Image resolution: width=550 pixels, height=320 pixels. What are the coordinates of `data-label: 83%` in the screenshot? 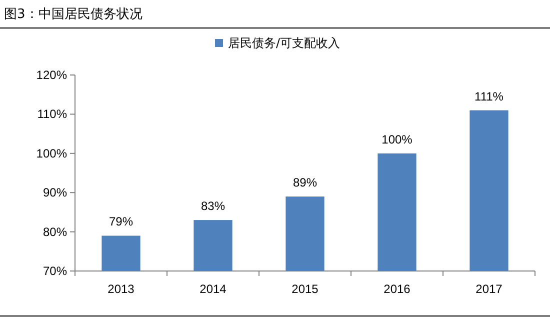 It's located at (213, 206).